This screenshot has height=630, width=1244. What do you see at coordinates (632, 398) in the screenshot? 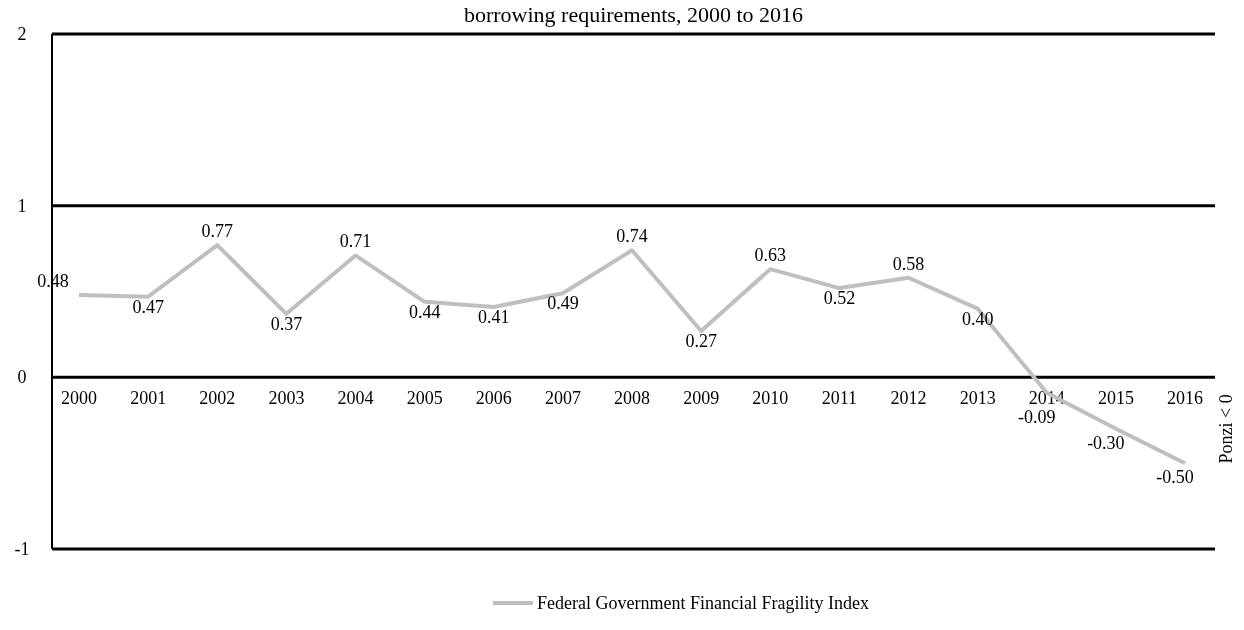
I see `x-tick-label: 2008` at bounding box center [632, 398].